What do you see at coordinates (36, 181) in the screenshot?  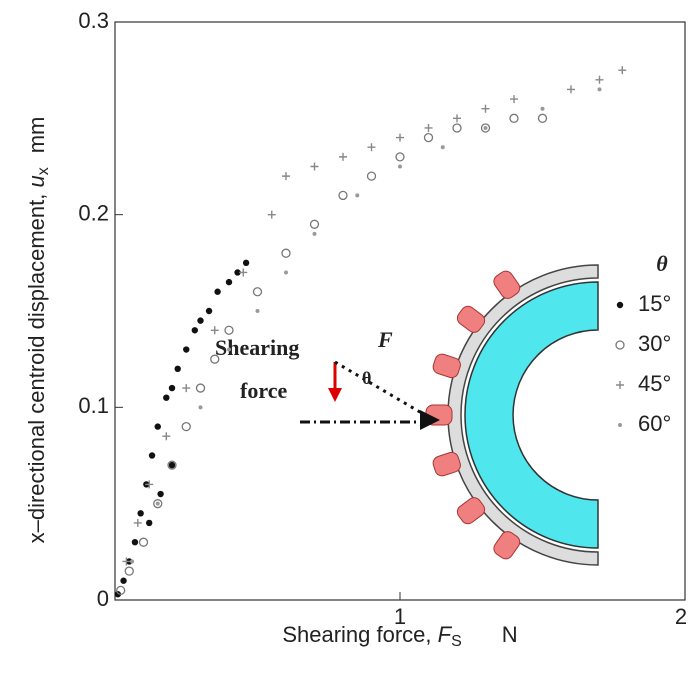 I see `y-label-symbol: u` at bounding box center [36, 181].